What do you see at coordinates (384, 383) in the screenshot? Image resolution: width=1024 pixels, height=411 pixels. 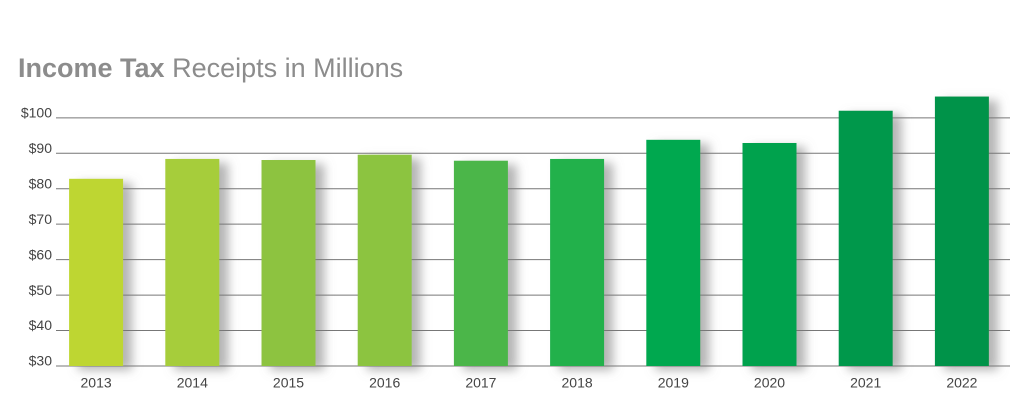 I see `x-tick-label: 2016` at bounding box center [384, 383].